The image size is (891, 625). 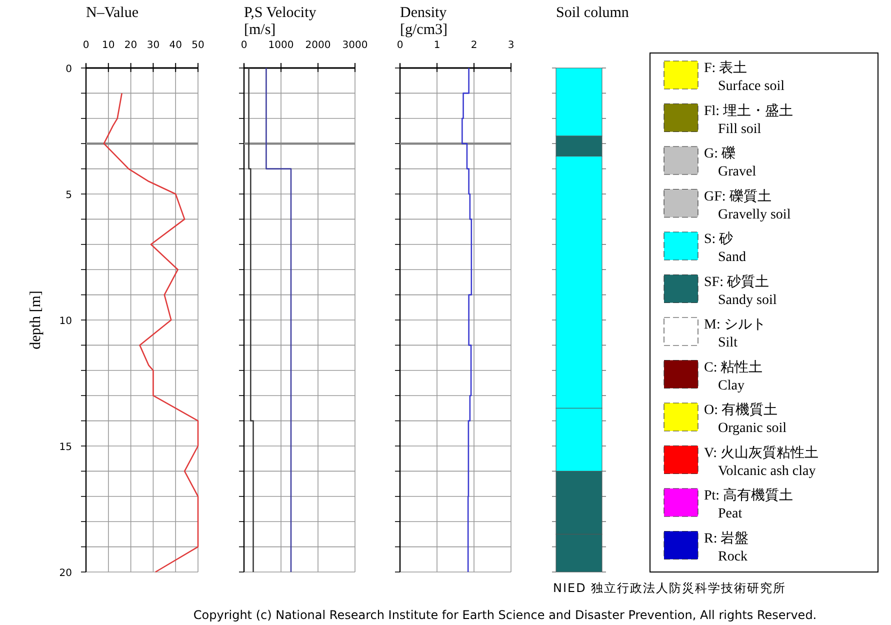 I want to click on line-series, so click(x=151, y=332).